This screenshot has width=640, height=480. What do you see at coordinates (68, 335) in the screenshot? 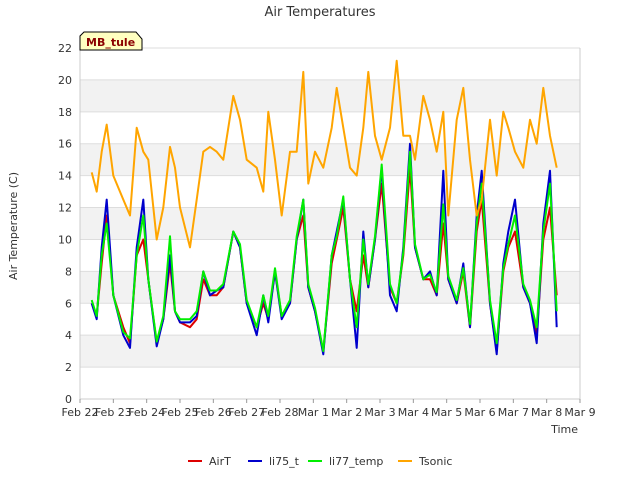
I see `y-tick-label: 4` at bounding box center [68, 335].